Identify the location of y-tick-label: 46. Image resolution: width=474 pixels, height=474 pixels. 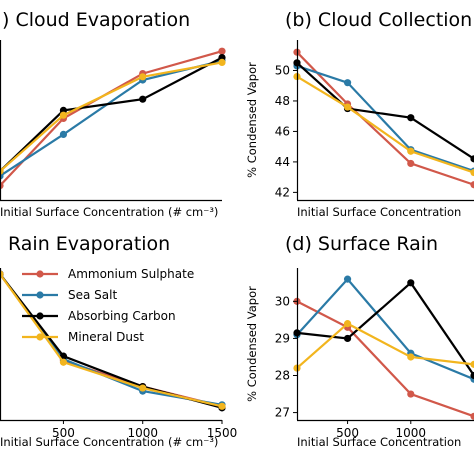
(282, 131).